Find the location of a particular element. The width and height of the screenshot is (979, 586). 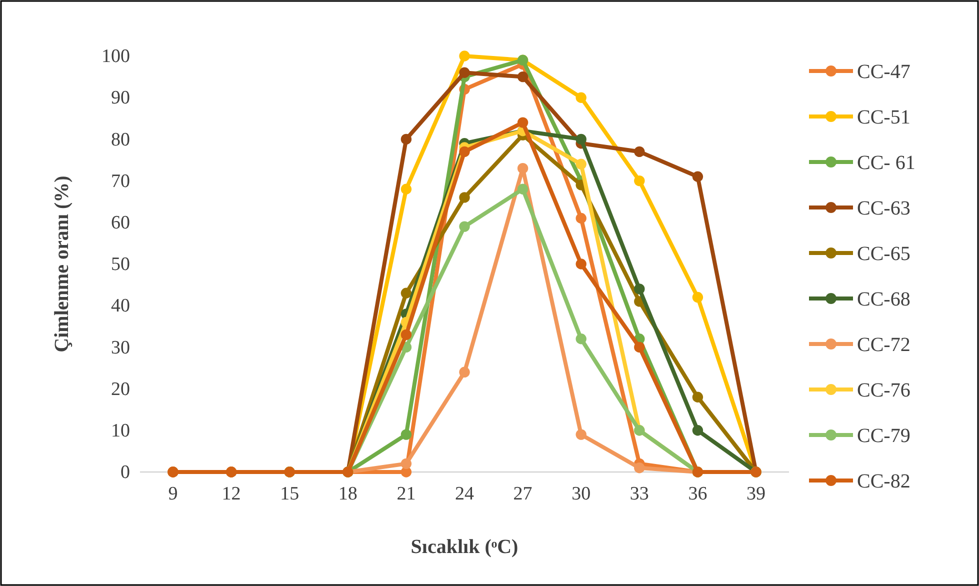

y-tick-label: 40 is located at coordinates (120, 306).